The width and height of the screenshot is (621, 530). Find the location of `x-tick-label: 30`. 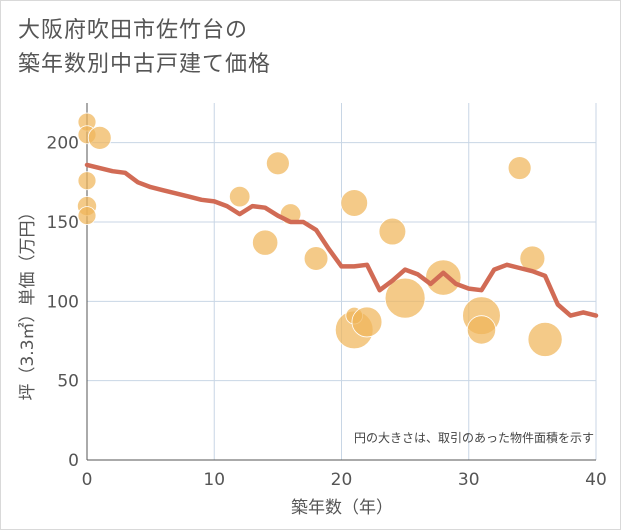

x-tick-label: 30 is located at coordinates (469, 480).